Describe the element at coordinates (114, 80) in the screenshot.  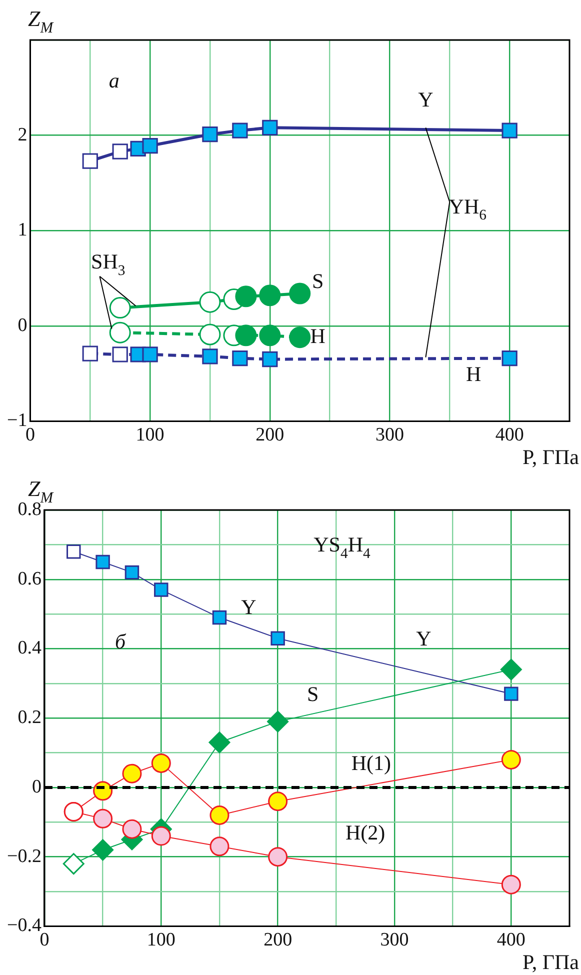
I see `annotation: a` at that location.